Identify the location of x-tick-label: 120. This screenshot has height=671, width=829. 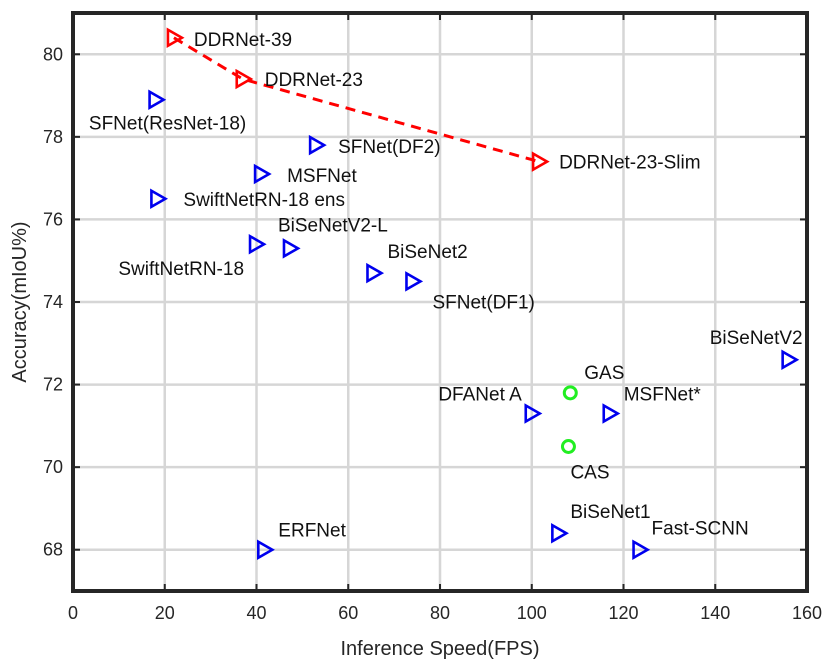
(623, 613).